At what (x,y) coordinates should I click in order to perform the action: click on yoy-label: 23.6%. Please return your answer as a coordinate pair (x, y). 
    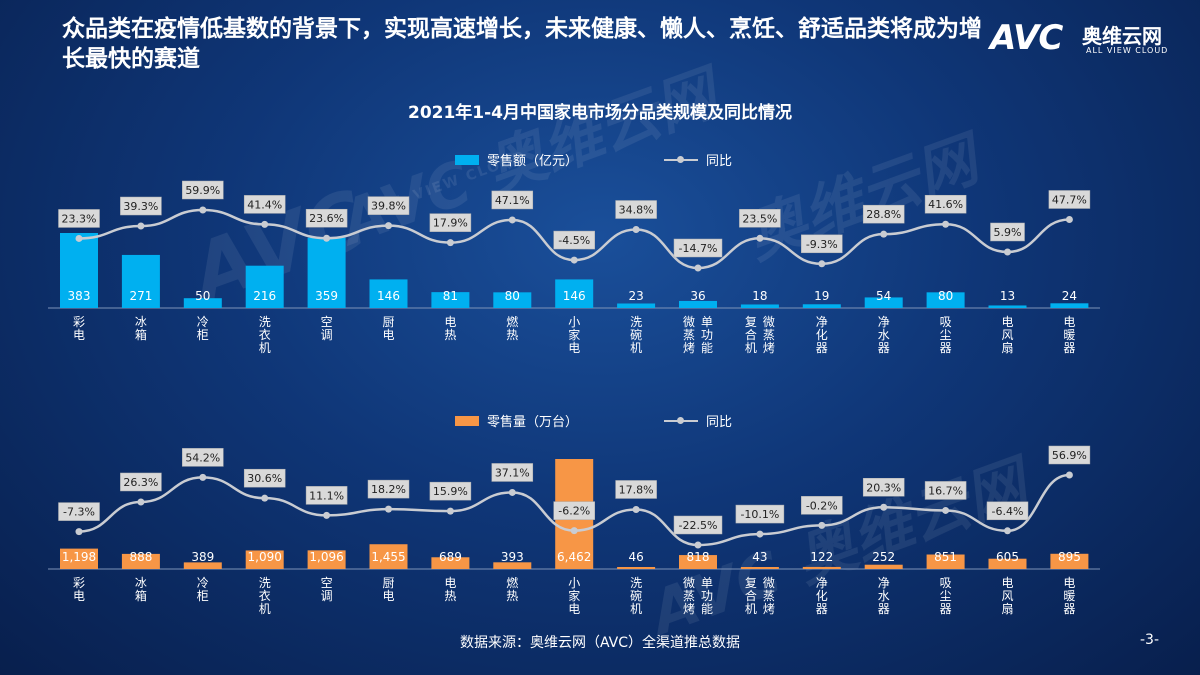
    Looking at the image, I should click on (326, 218).